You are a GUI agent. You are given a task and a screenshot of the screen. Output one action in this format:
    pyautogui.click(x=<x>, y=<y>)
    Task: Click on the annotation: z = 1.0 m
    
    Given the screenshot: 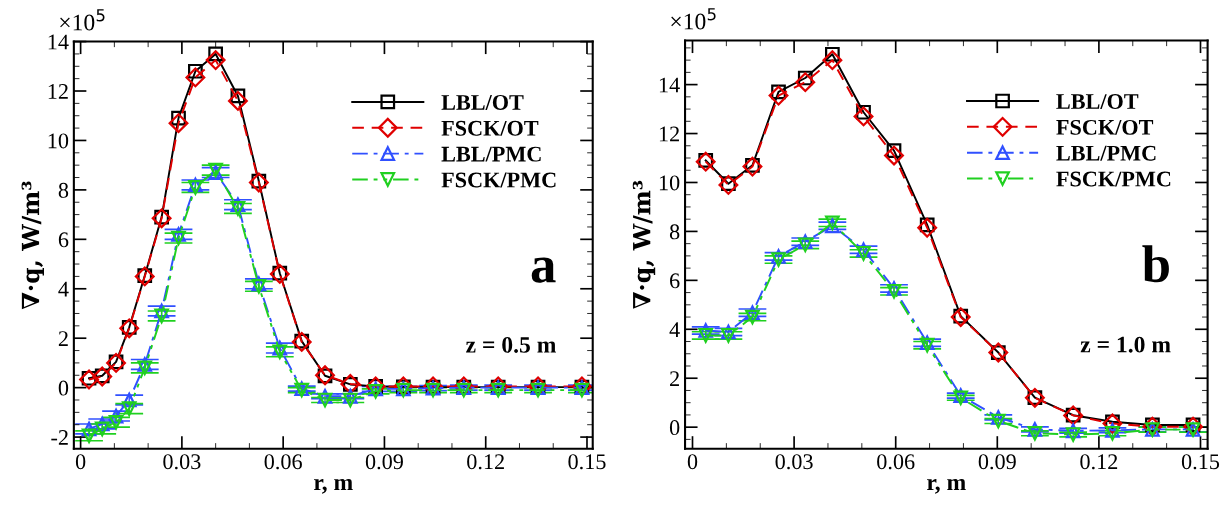 What is the action you would take?
    pyautogui.click(x=1125, y=344)
    